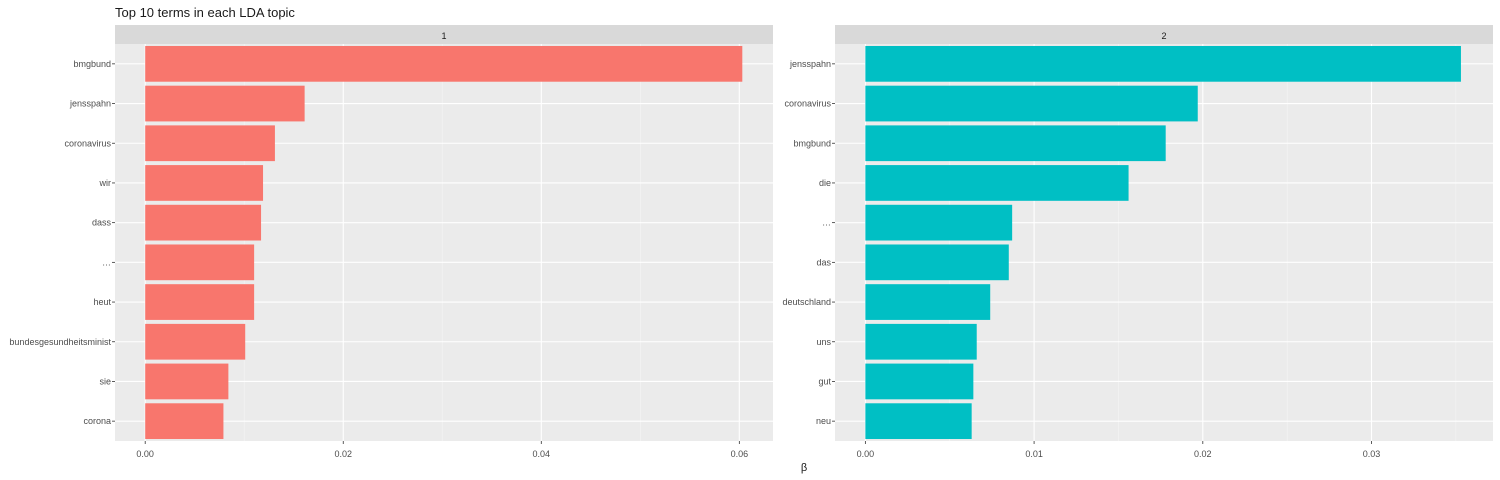 The height and width of the screenshot is (480, 1500). What do you see at coordinates (823, 342) in the screenshot?
I see `y-tick-label: uns` at bounding box center [823, 342].